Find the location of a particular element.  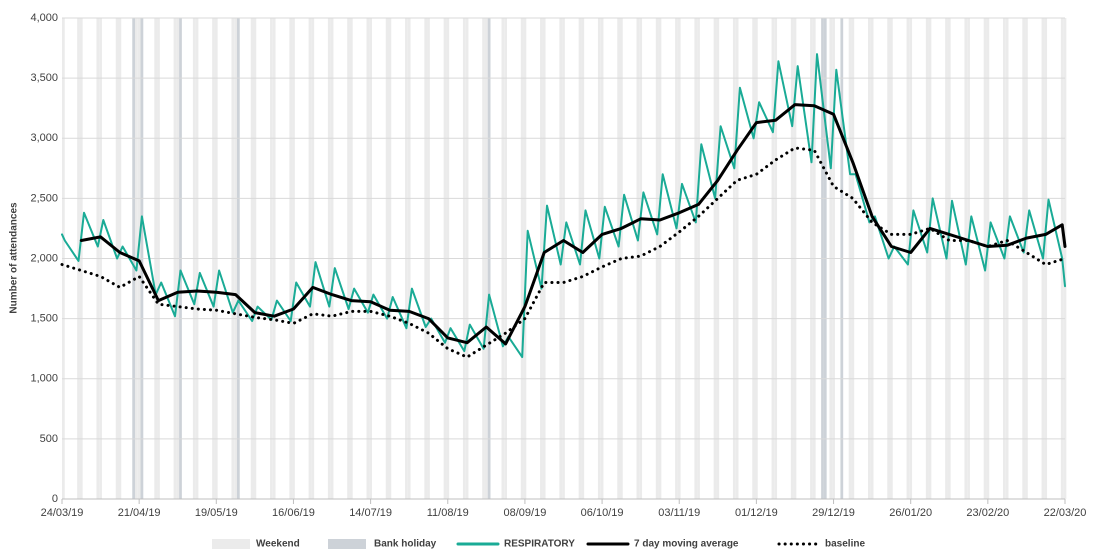

legend-label: 7 day moving average is located at coordinates (686, 544).